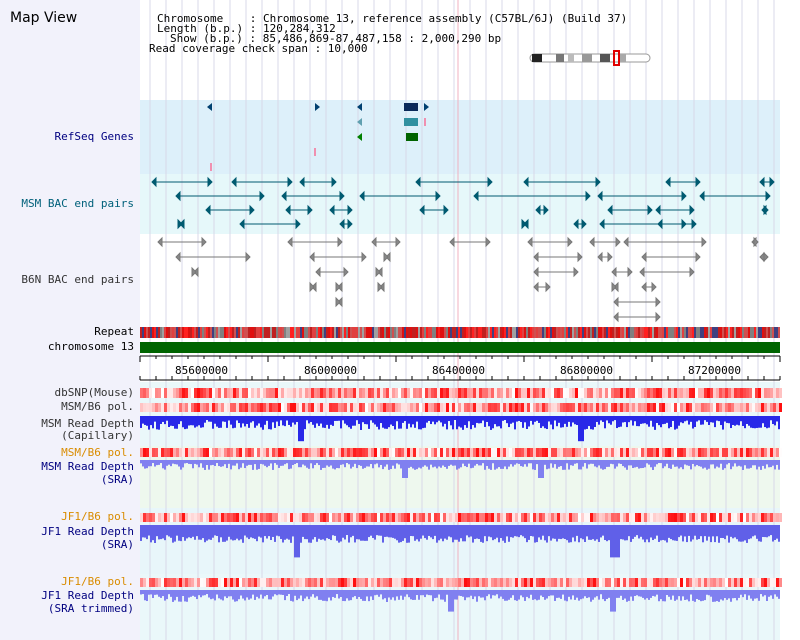 This screenshot has width=800, height=640. I want to click on track-label-chromosome: chromosome 13, so click(90, 346).